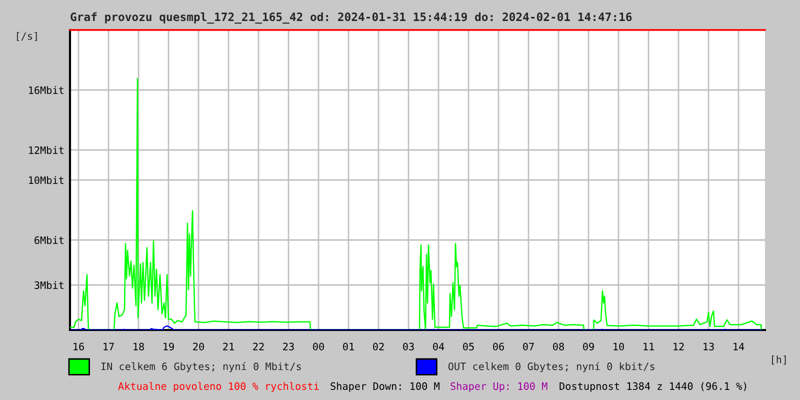 Image resolution: width=800 pixels, height=400 pixels. I want to click on text: Dostupnost 1384 z 1440 (96.1 %), so click(653, 387).